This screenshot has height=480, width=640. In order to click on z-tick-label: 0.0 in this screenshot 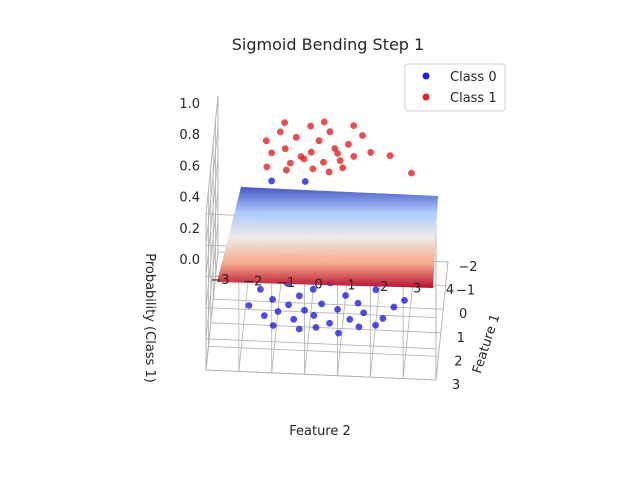, I will do `click(189, 260)`.